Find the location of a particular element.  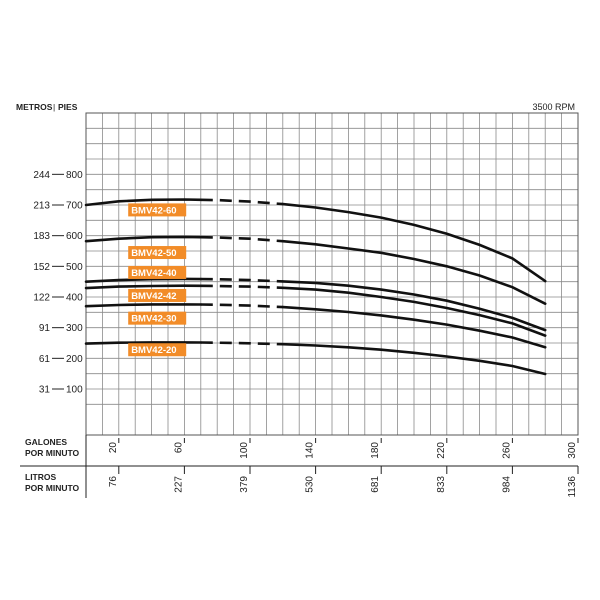

rpm-label: 3500 RPM is located at coordinates (553, 107).